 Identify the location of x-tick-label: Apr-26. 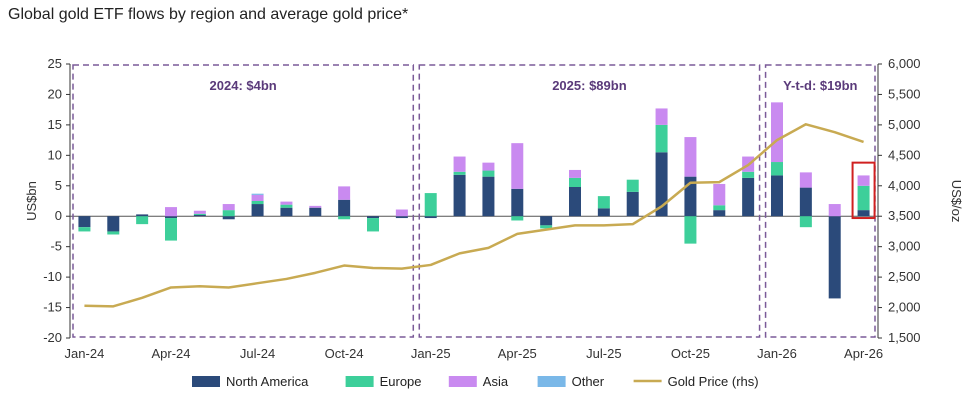
(863, 353).